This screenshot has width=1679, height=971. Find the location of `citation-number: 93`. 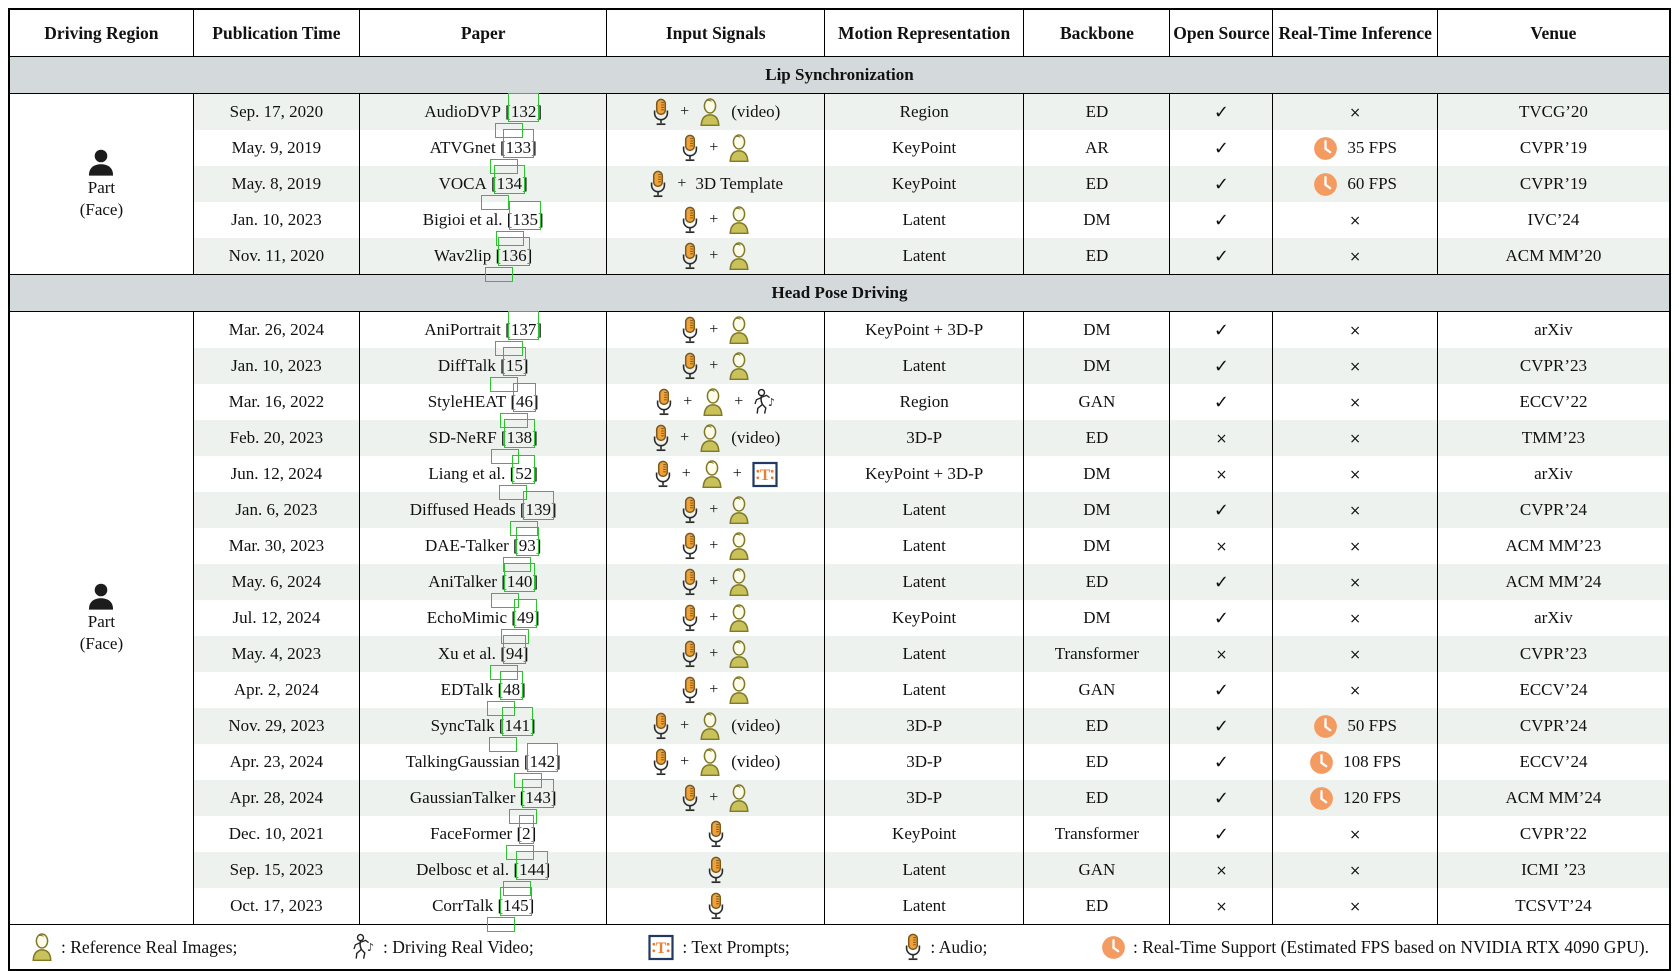

citation-number: 93 is located at coordinates (520, 549).